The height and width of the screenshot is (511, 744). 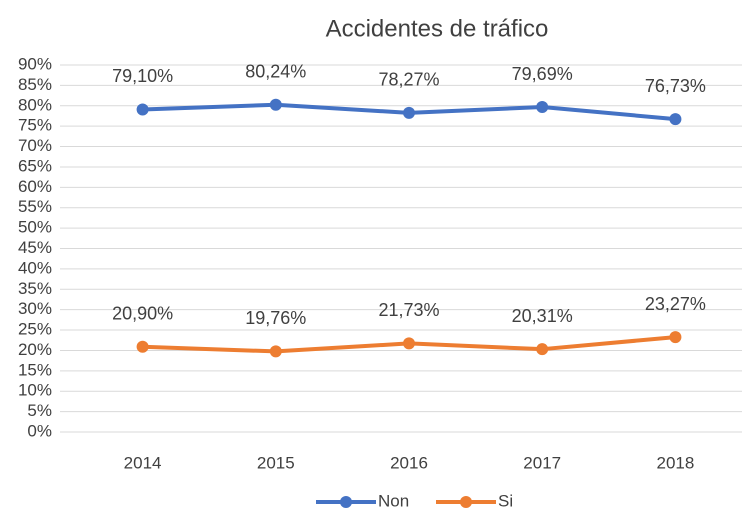 What do you see at coordinates (35, 308) in the screenshot?
I see `y-tick-label: 30%` at bounding box center [35, 308].